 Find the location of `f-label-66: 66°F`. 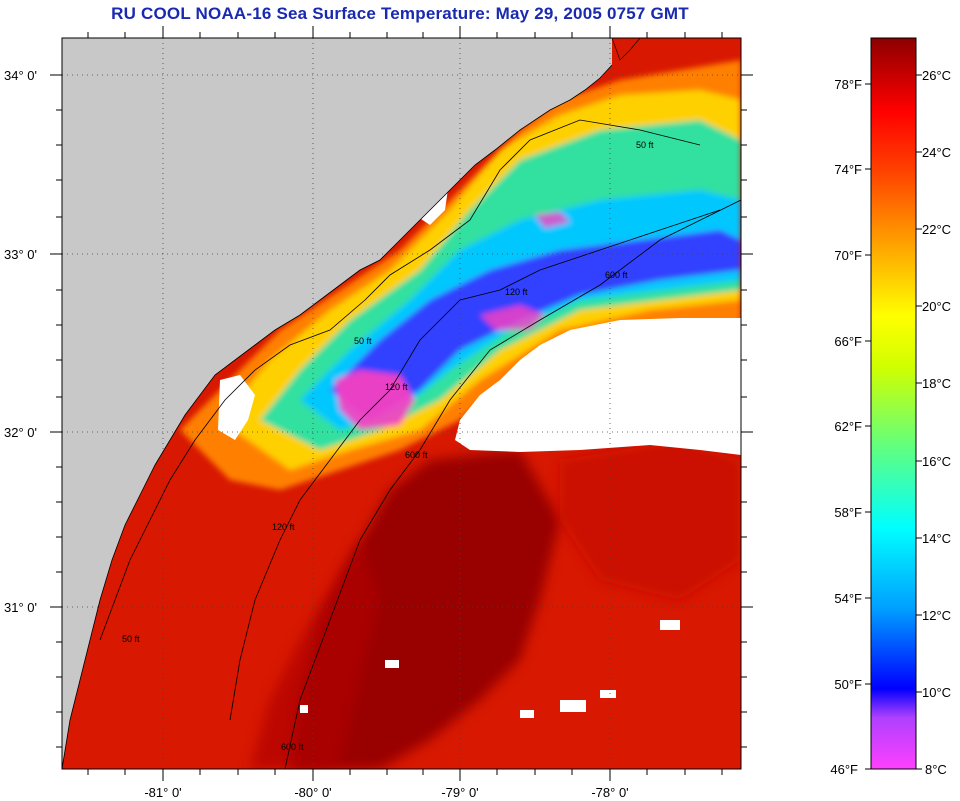

f-label-66: 66°F is located at coordinates (848, 341).